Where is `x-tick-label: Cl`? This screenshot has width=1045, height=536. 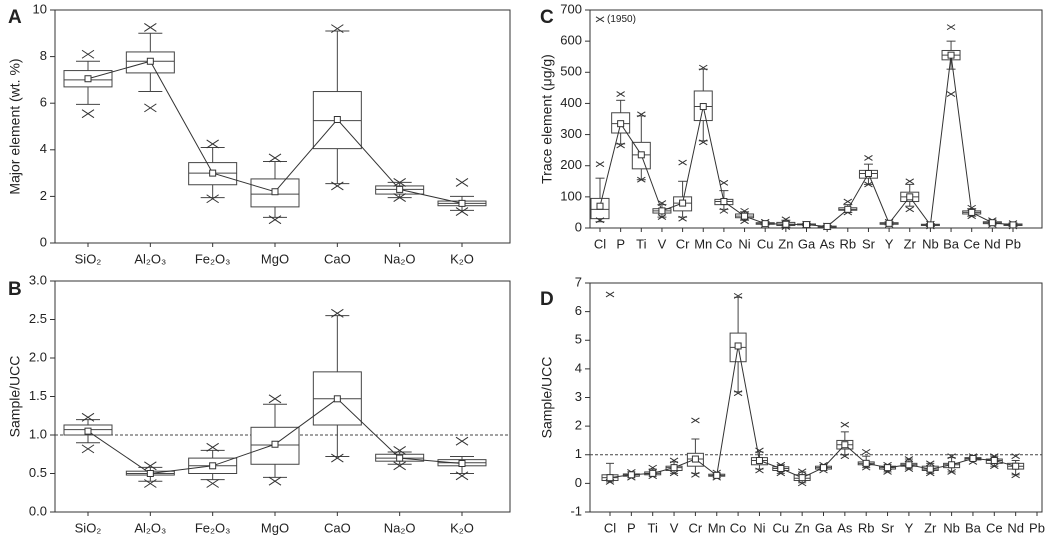 x-tick-label: Cl is located at coordinates (610, 527).